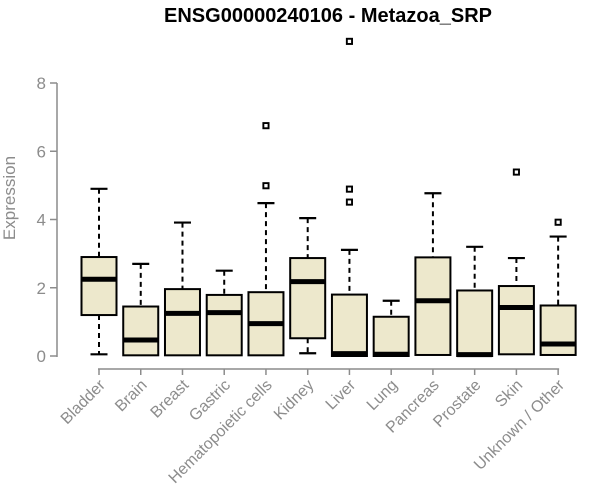 The height and width of the screenshot is (500, 600). I want to click on box-group-liver, so click(349, 197).